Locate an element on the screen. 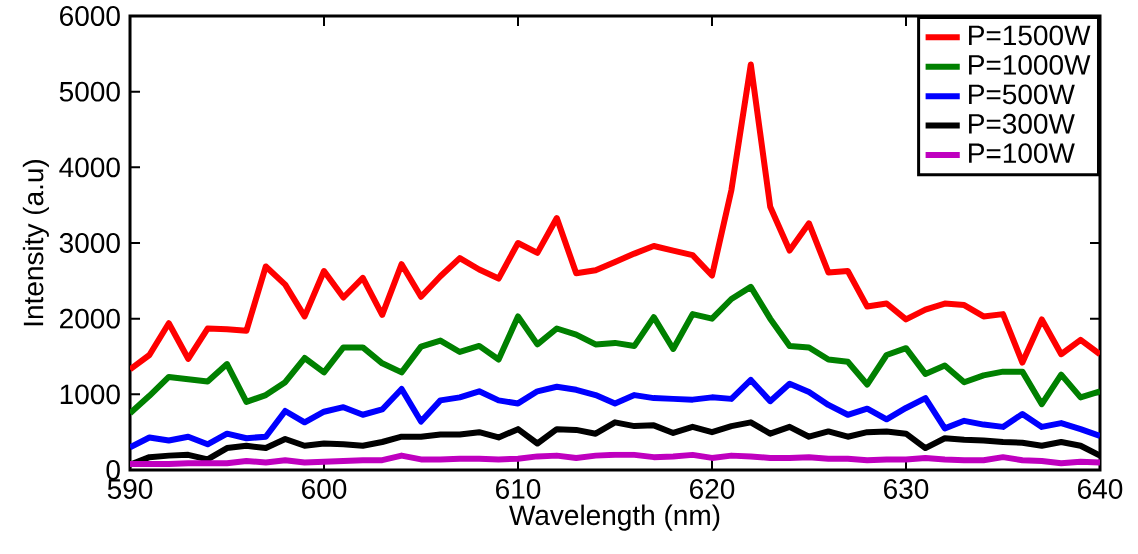 The height and width of the screenshot is (554, 1138). x-tick-label: 600 is located at coordinates (324, 489).